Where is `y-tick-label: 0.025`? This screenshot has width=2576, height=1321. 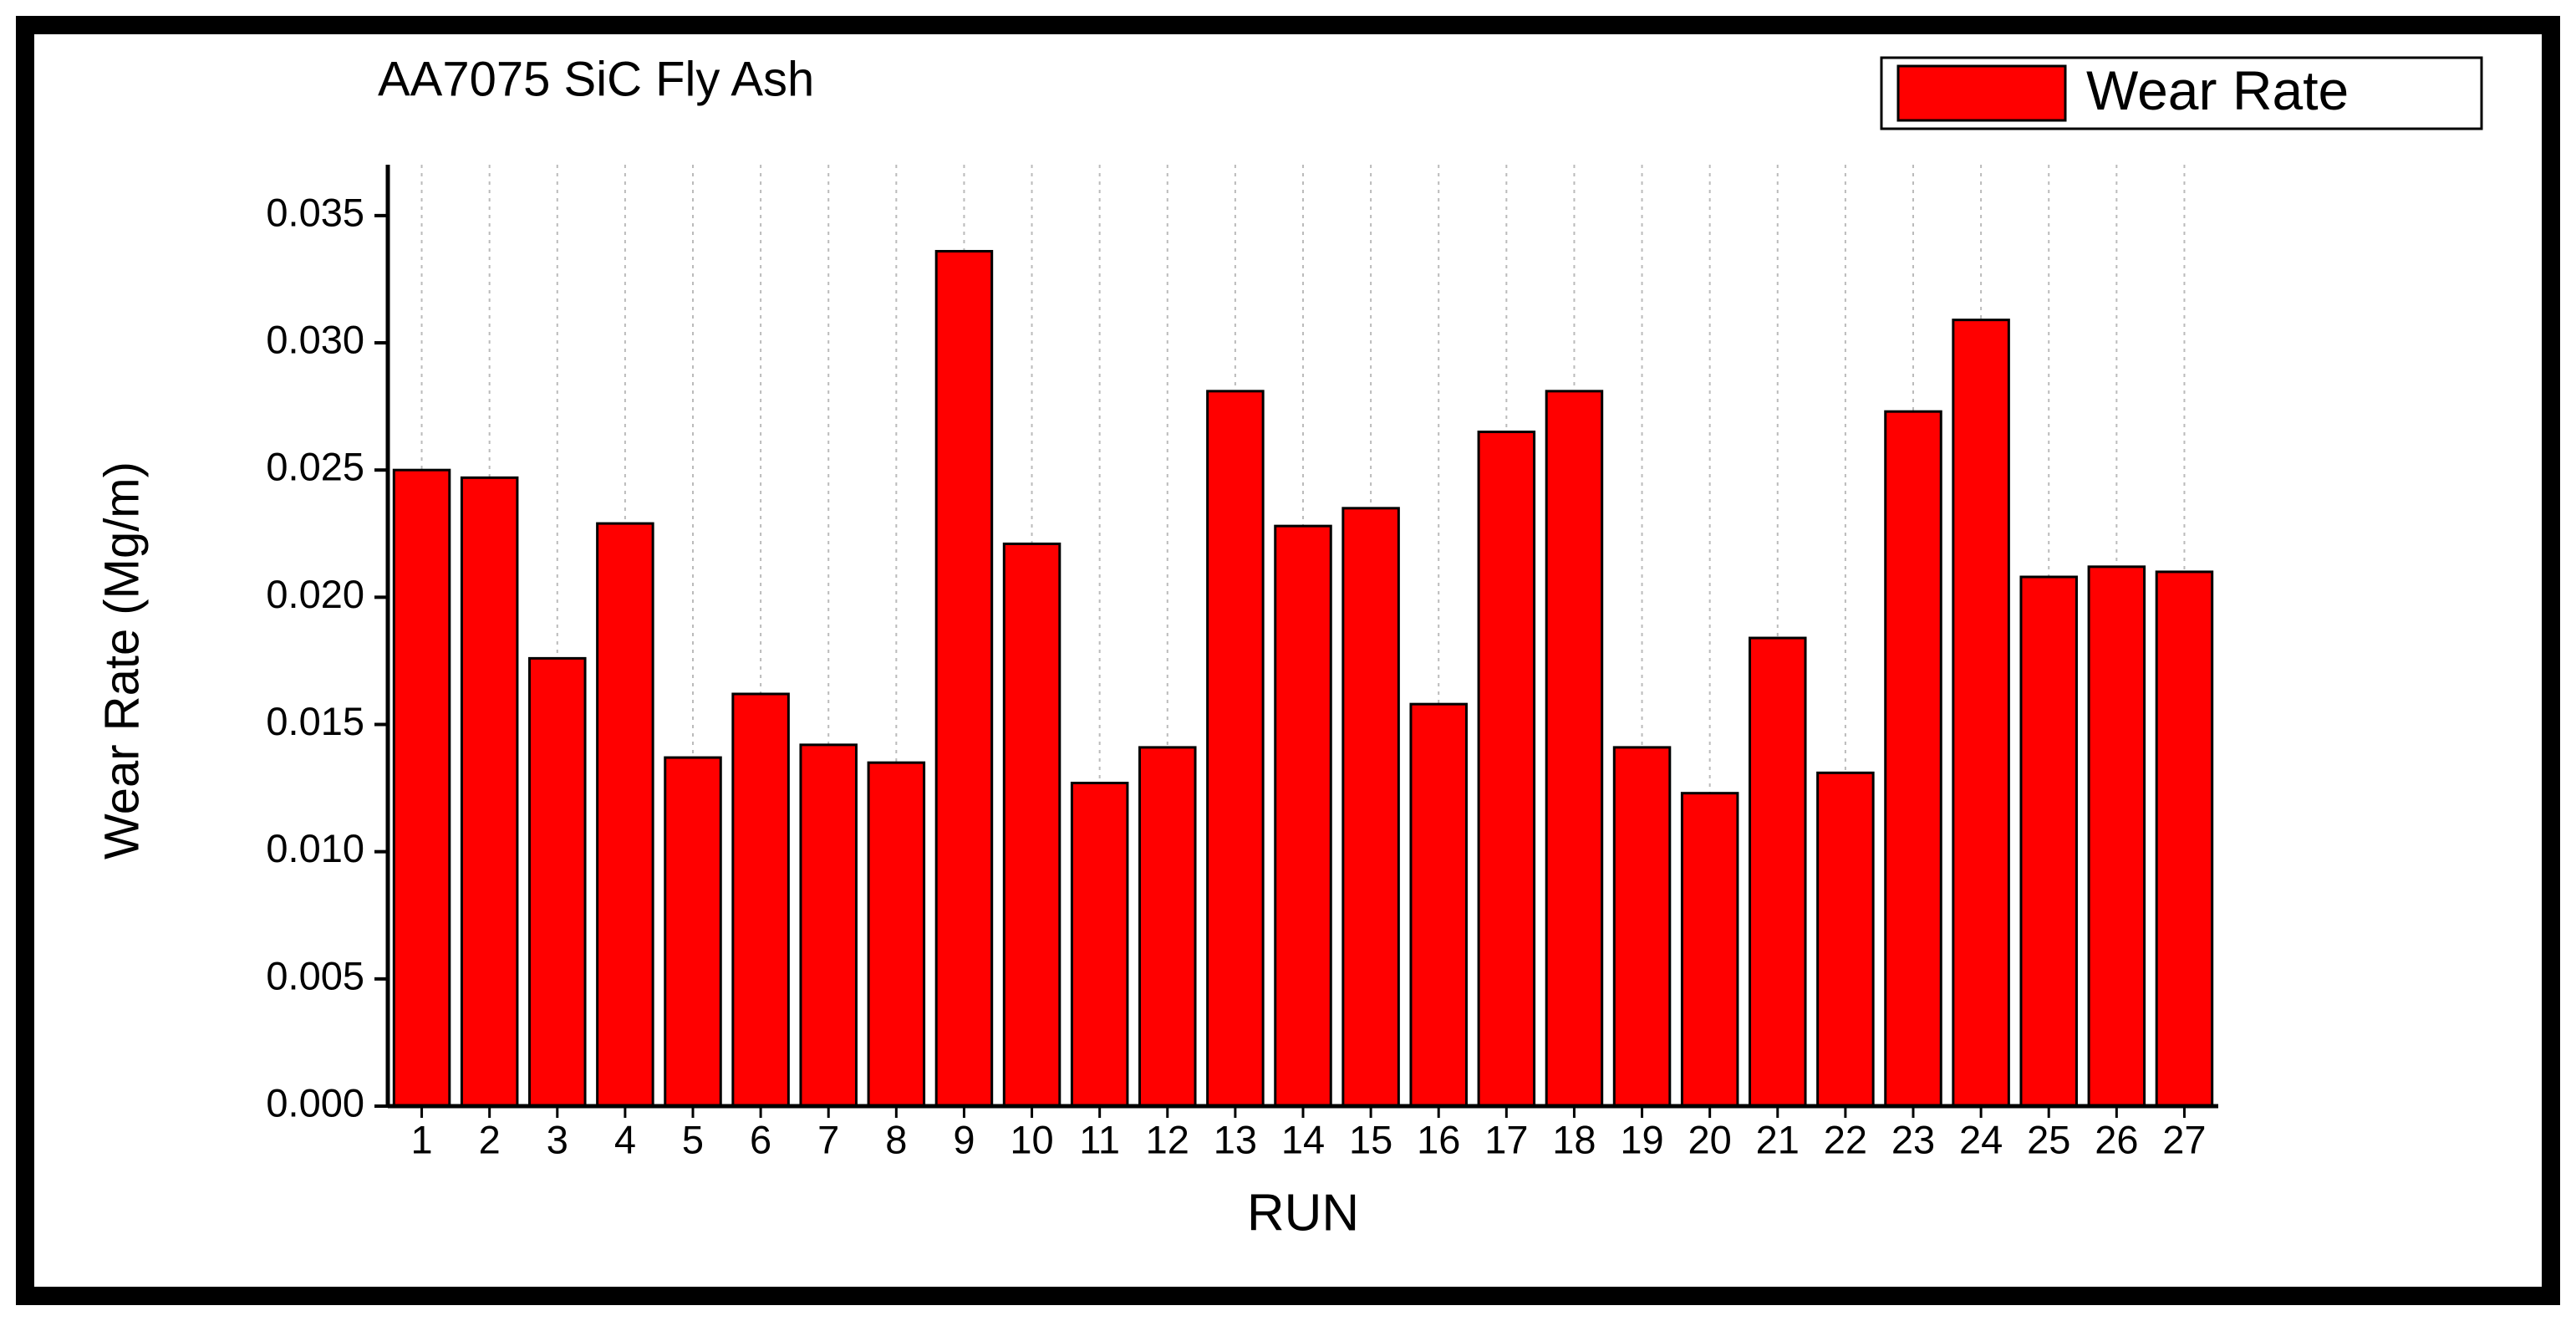
y-tick-label: 0.025 is located at coordinates (315, 467).